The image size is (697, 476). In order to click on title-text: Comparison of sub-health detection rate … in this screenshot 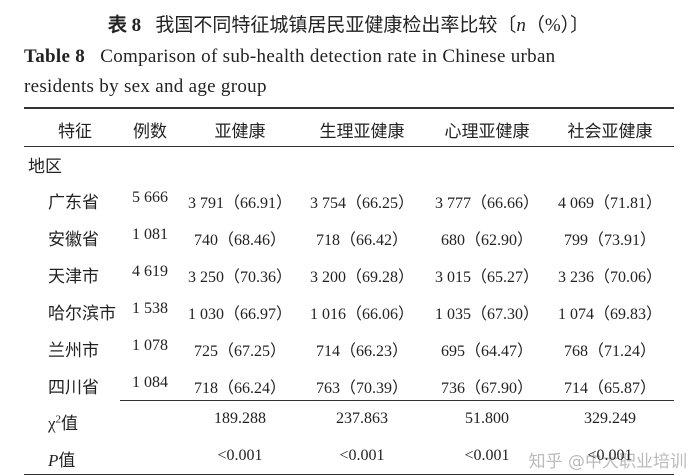, I will do `click(328, 56)`.